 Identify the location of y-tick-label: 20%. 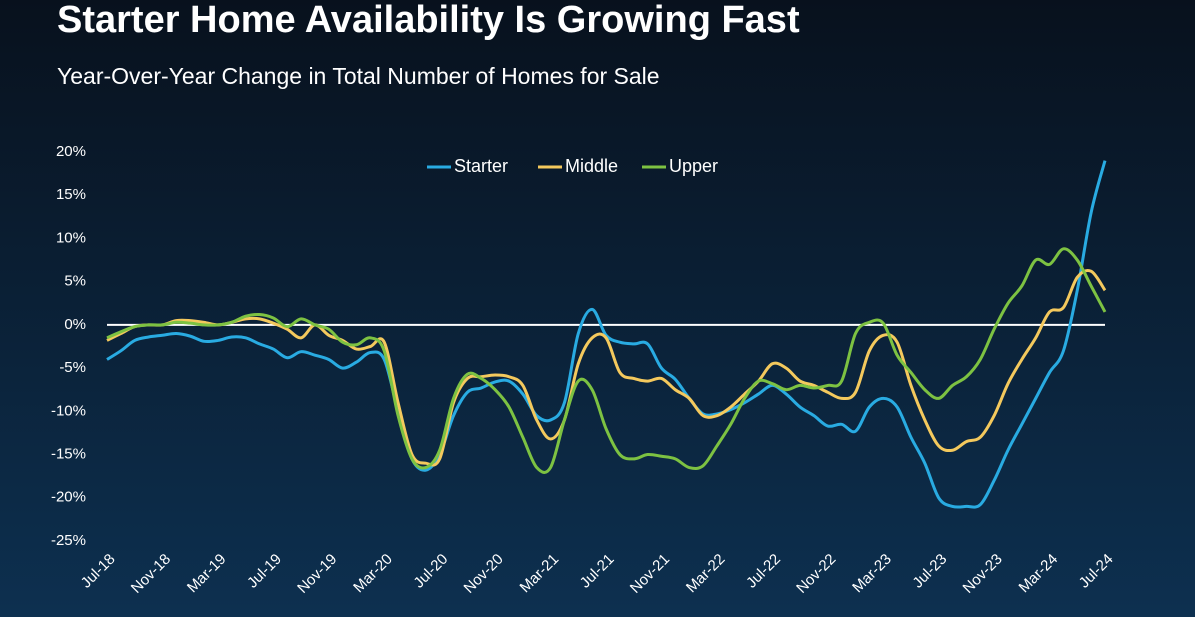
(71, 151).